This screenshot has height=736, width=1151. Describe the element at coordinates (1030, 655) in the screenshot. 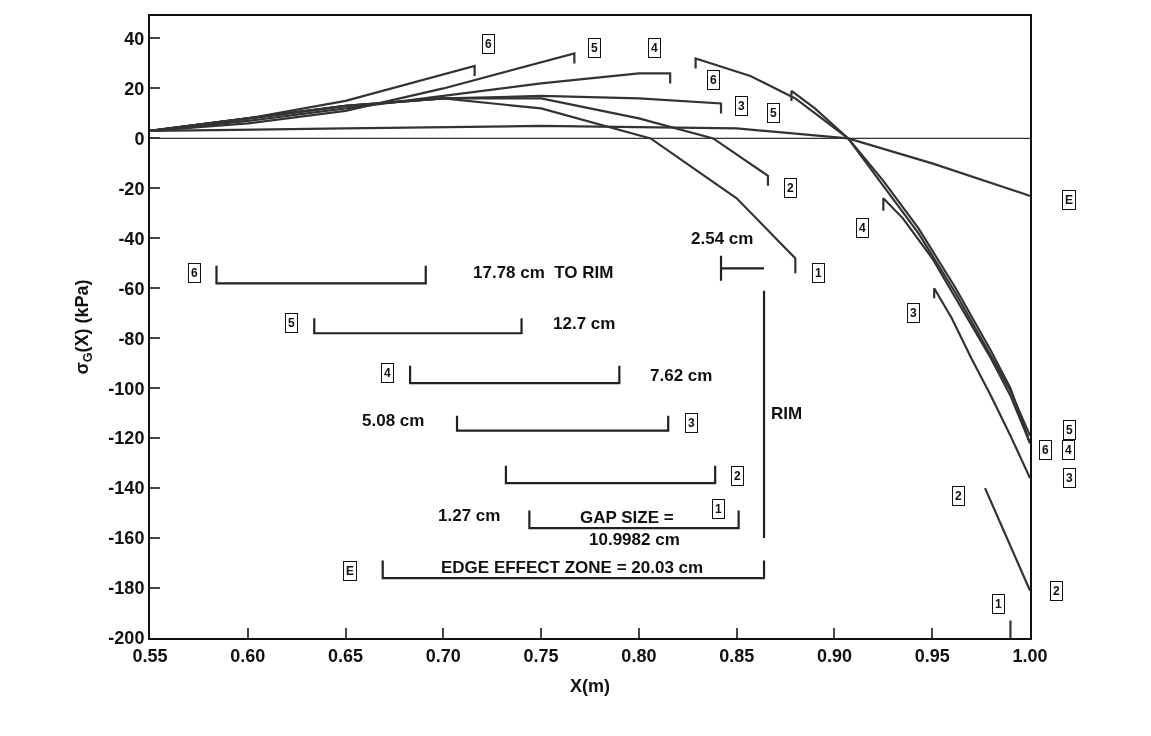

I see `x-tick-label: 1.00` at that location.